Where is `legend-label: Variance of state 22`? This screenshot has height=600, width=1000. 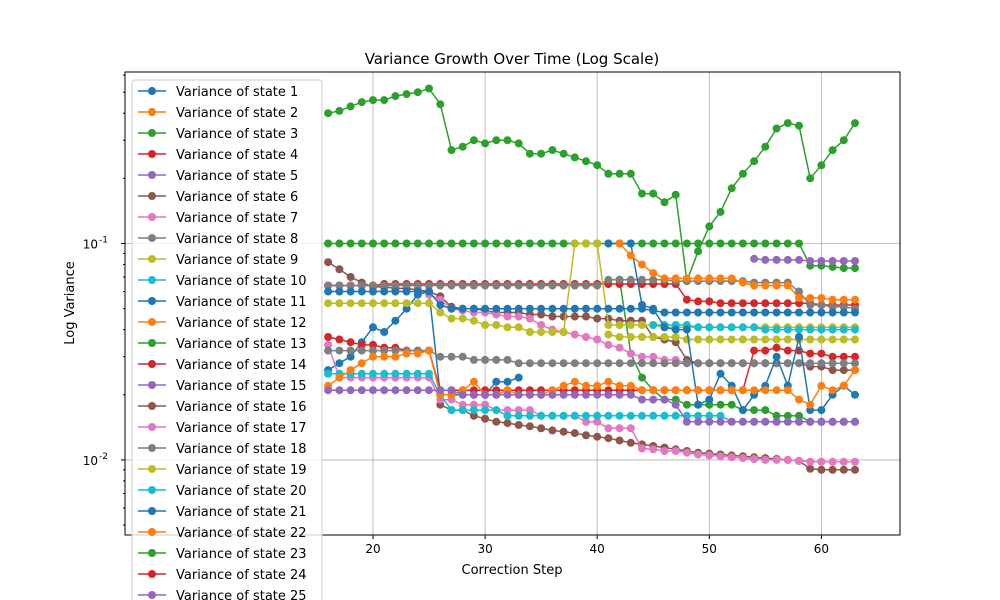 legend-label: Variance of state 22 is located at coordinates (241, 533).